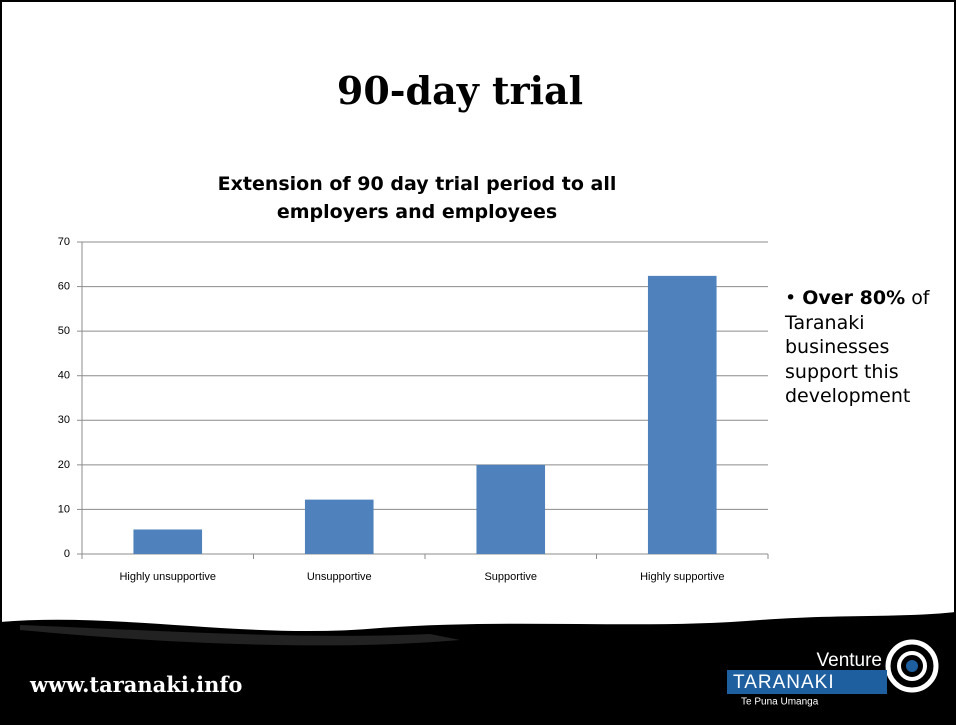 This screenshot has height=725, width=956. What do you see at coordinates (64, 420) in the screenshot?
I see `y-tick-label: 30` at bounding box center [64, 420].